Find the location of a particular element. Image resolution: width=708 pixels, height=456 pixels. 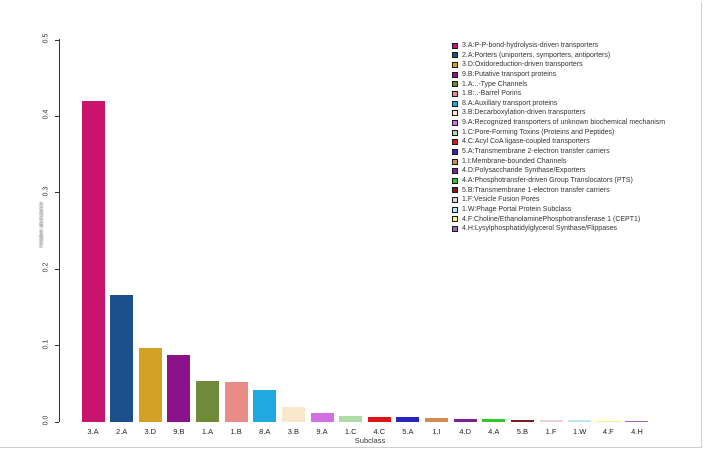

x-tick-label: 1.W is located at coordinates (580, 431).